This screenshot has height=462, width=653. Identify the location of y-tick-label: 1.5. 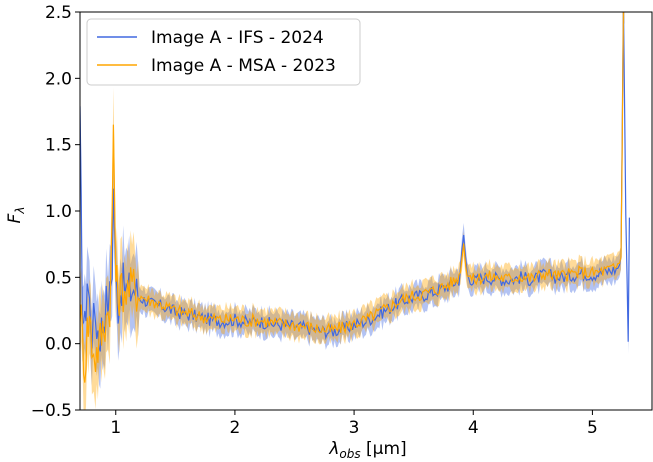
(58, 146).